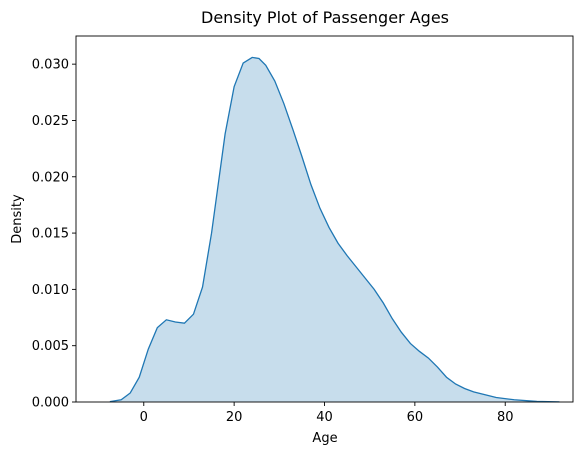 The width and height of the screenshot is (584, 455). What do you see at coordinates (50, 65) in the screenshot?
I see `y-tick-label: 0.030` at bounding box center [50, 65].